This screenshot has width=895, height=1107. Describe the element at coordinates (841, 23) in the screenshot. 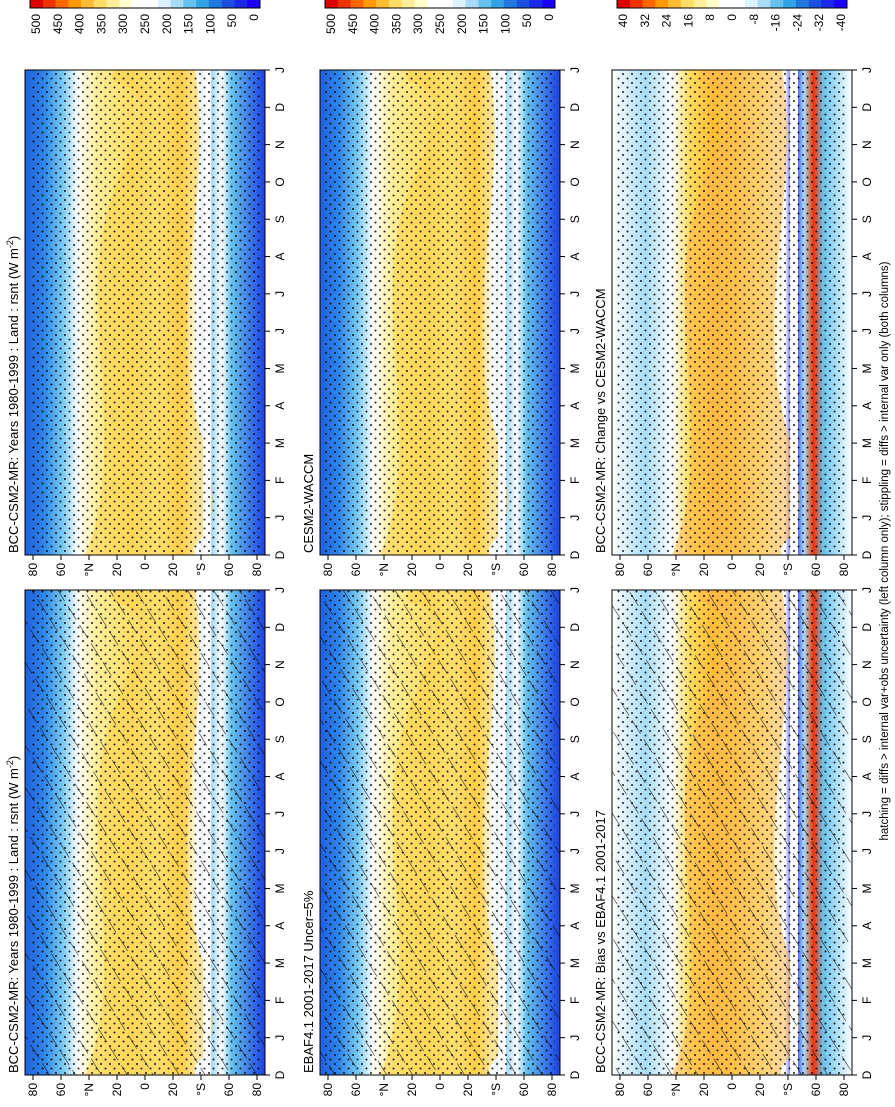

I see `colorbar-label: -40` at that location.